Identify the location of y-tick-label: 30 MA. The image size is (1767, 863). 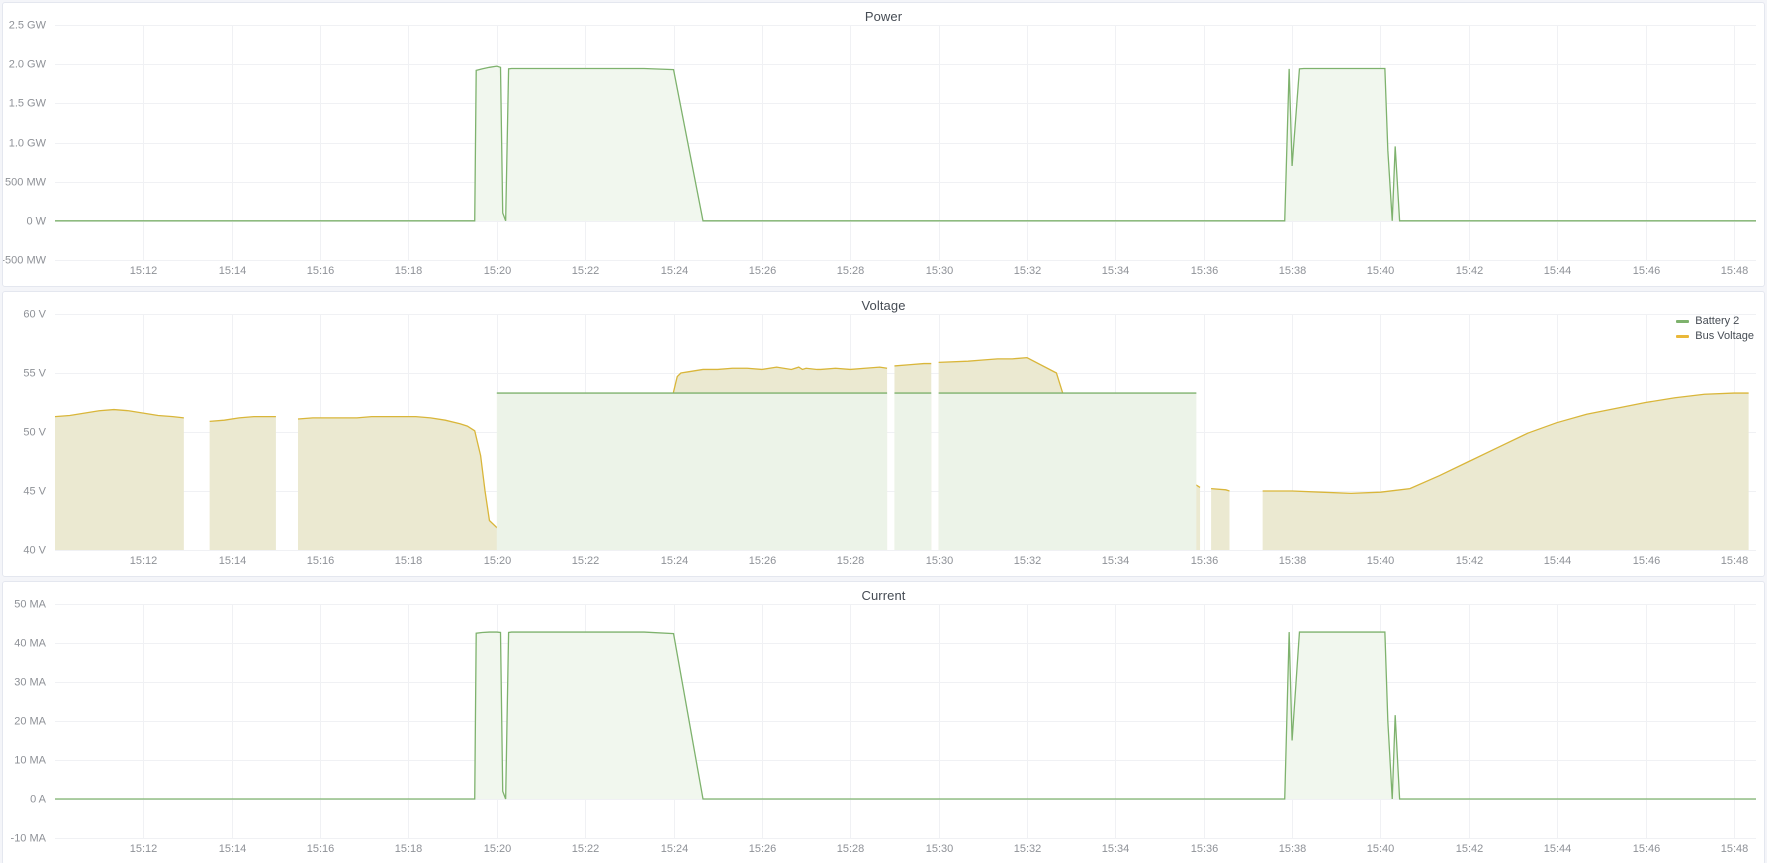
(30, 682).